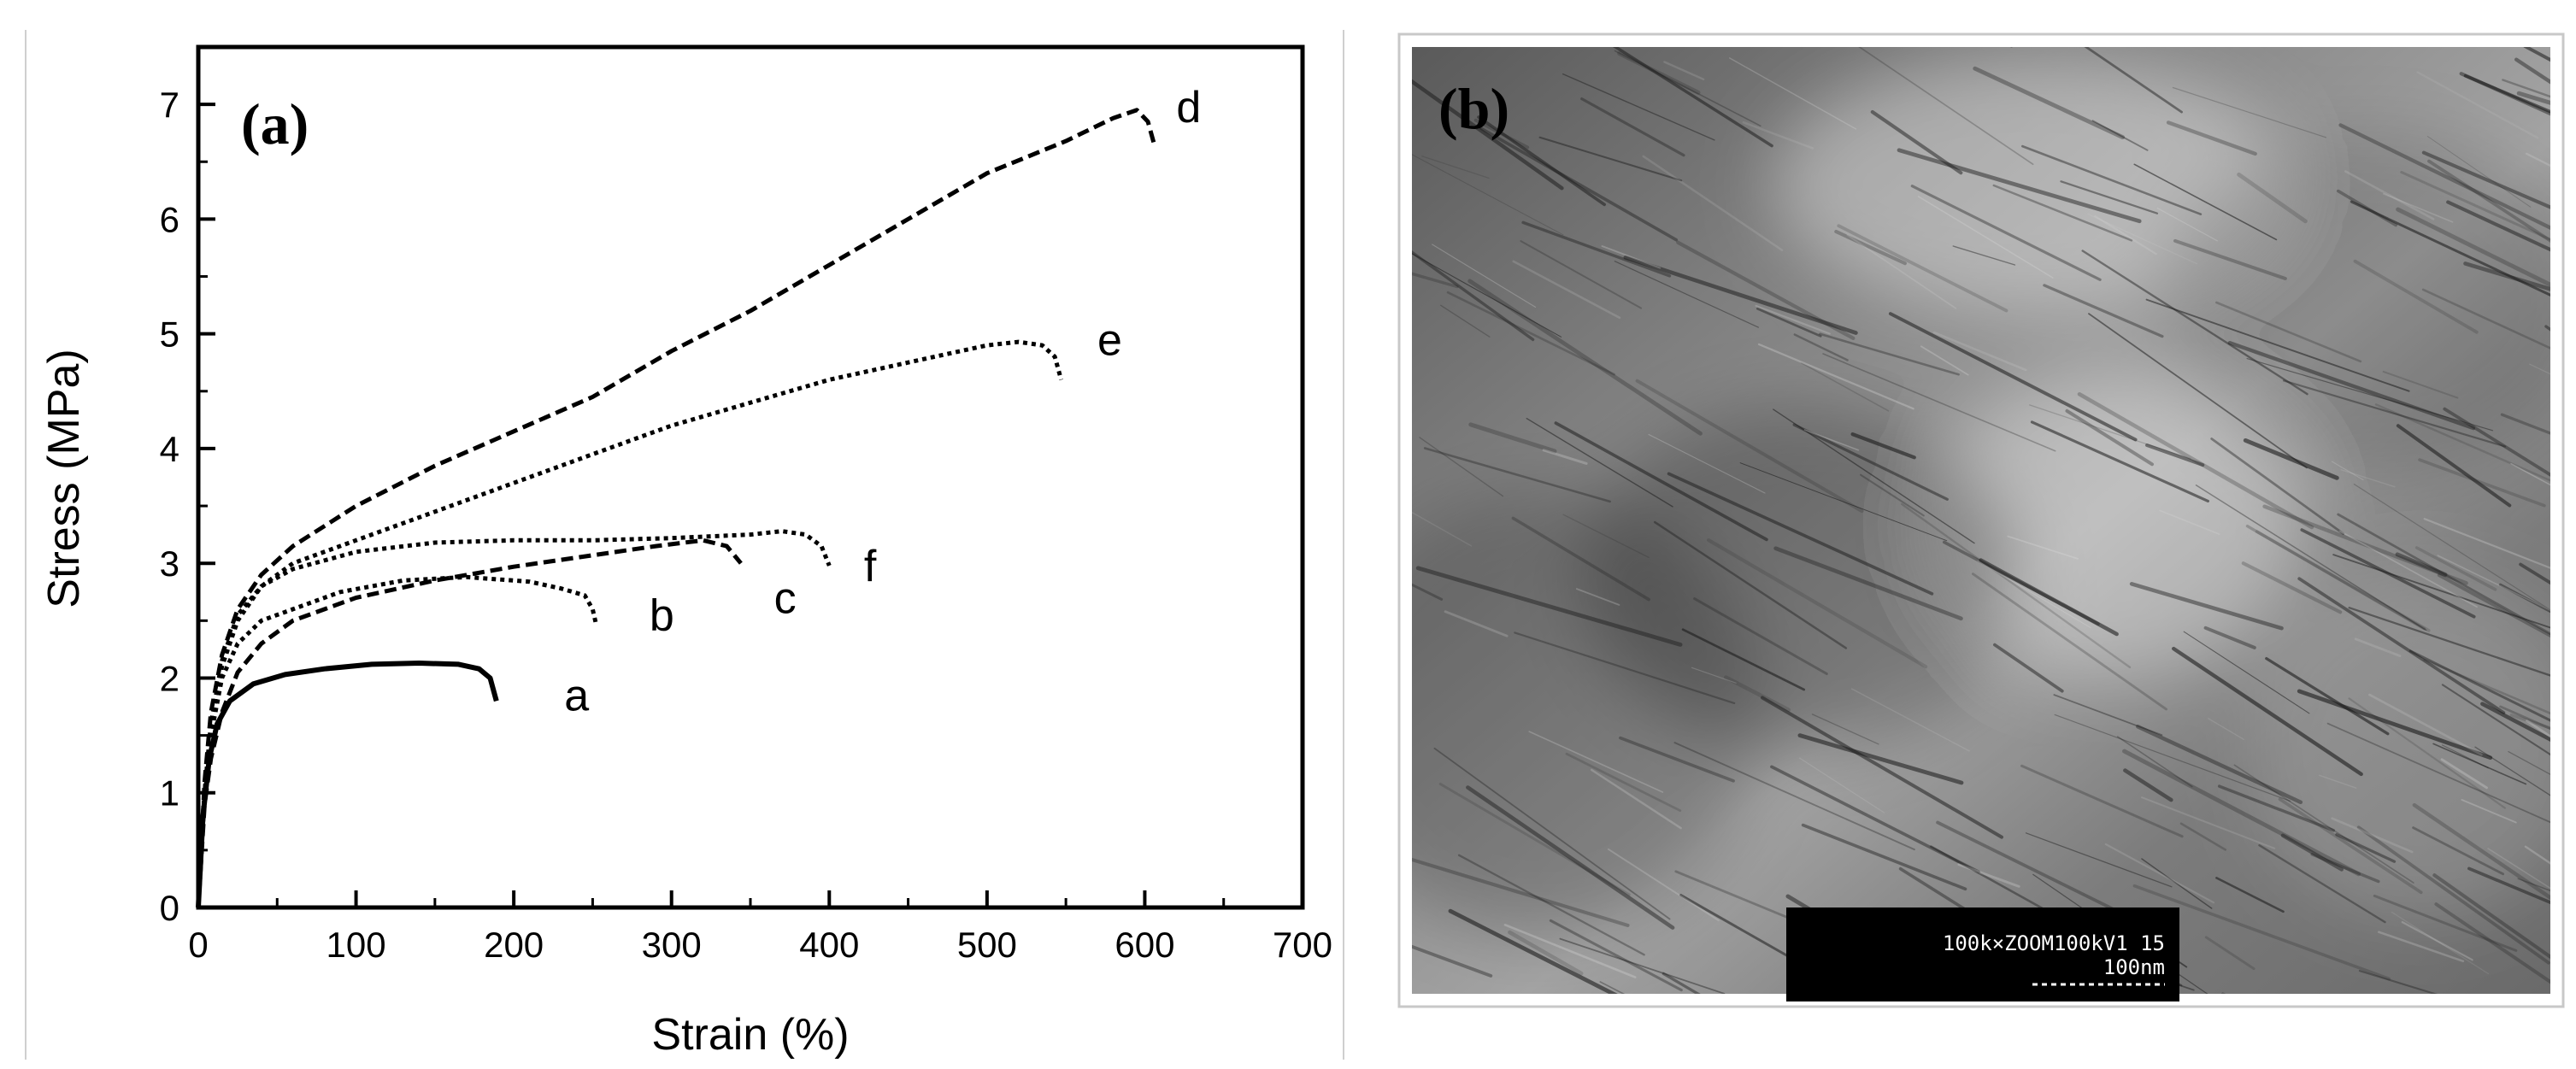 This screenshot has height=1069, width=2576. I want to click on y-tick-label: 6, so click(169, 219).